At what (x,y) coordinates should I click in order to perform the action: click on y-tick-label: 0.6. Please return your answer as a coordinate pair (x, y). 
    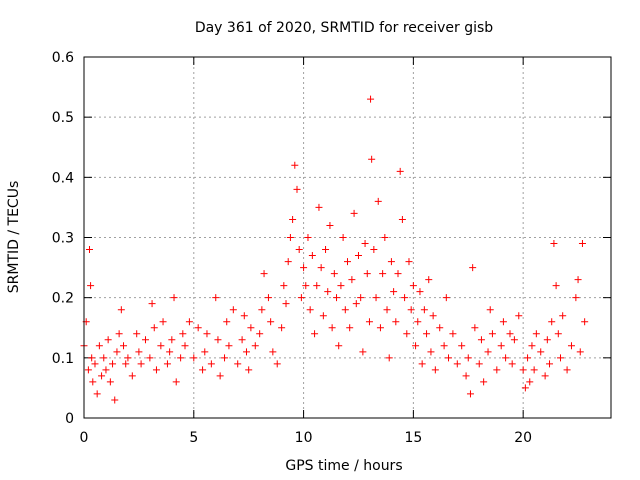
    Looking at the image, I should click on (63, 58).